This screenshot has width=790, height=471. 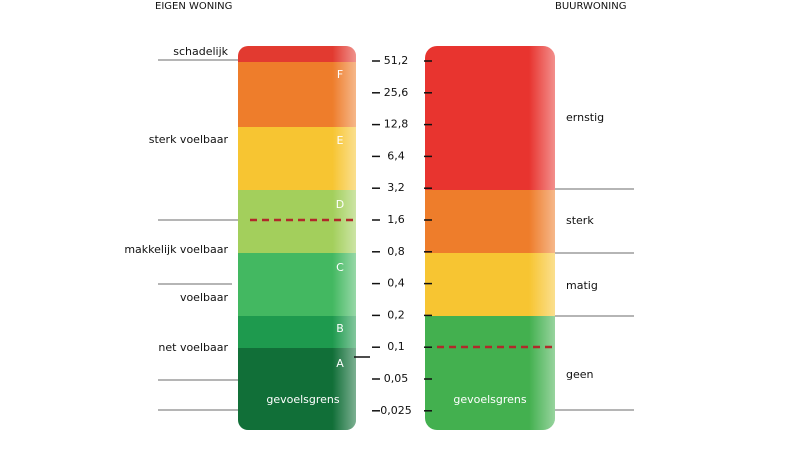 What do you see at coordinates (189, 139) in the screenshot?
I see `left-label: sterk voelbaar` at bounding box center [189, 139].